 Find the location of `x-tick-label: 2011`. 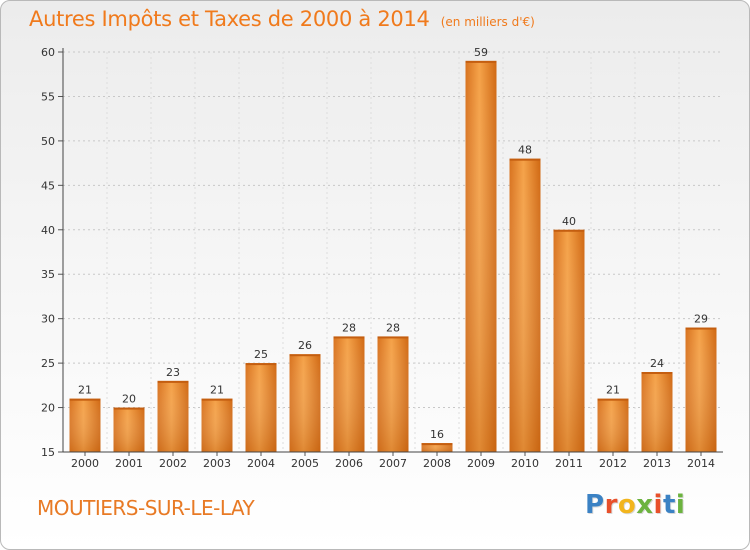

x-tick-label: 2011 is located at coordinates (569, 463).